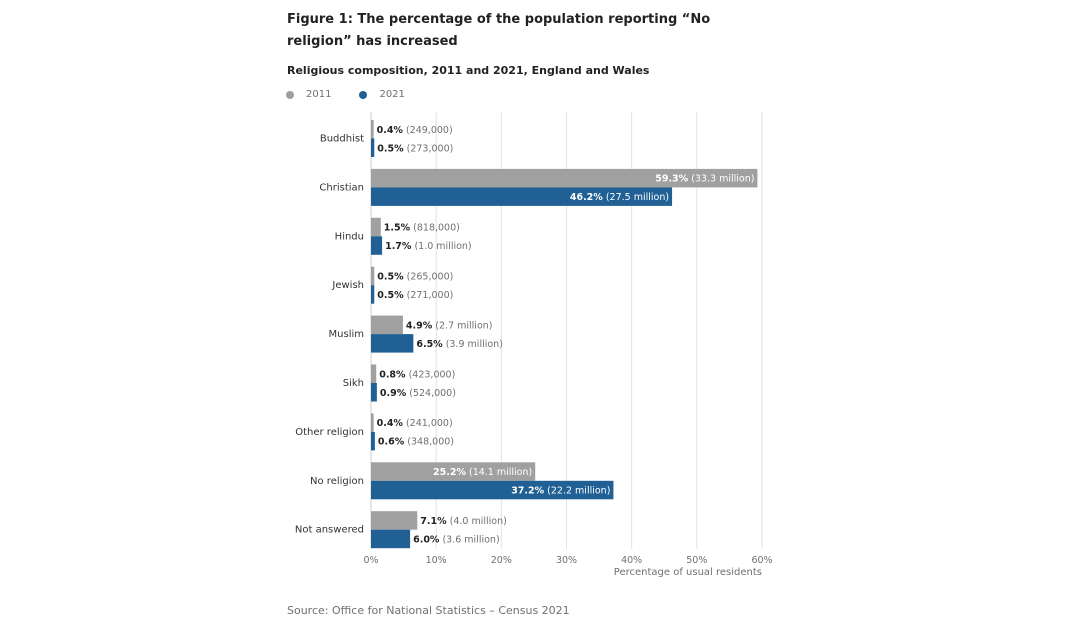 The height and width of the screenshot is (630, 1080). I want to click on category-label: Other religion, so click(329, 432).